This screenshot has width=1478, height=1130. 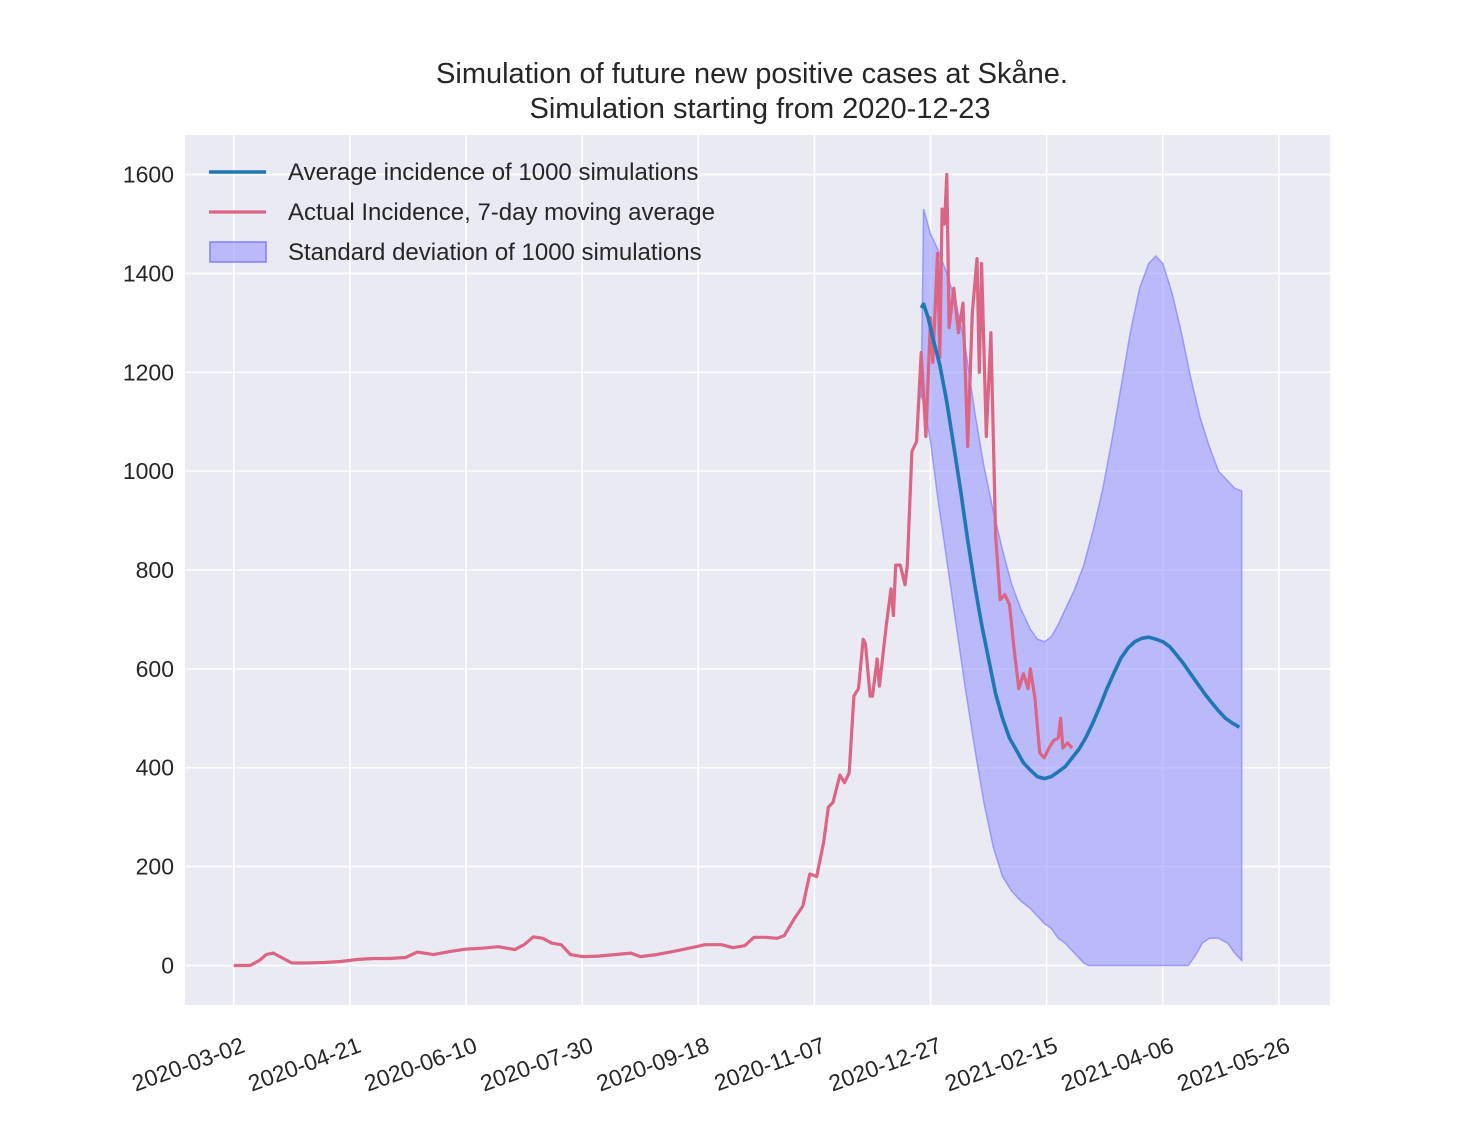 What do you see at coordinates (536, 1064) in the screenshot?
I see `x-tick-label: 2020-07-30` at bounding box center [536, 1064].